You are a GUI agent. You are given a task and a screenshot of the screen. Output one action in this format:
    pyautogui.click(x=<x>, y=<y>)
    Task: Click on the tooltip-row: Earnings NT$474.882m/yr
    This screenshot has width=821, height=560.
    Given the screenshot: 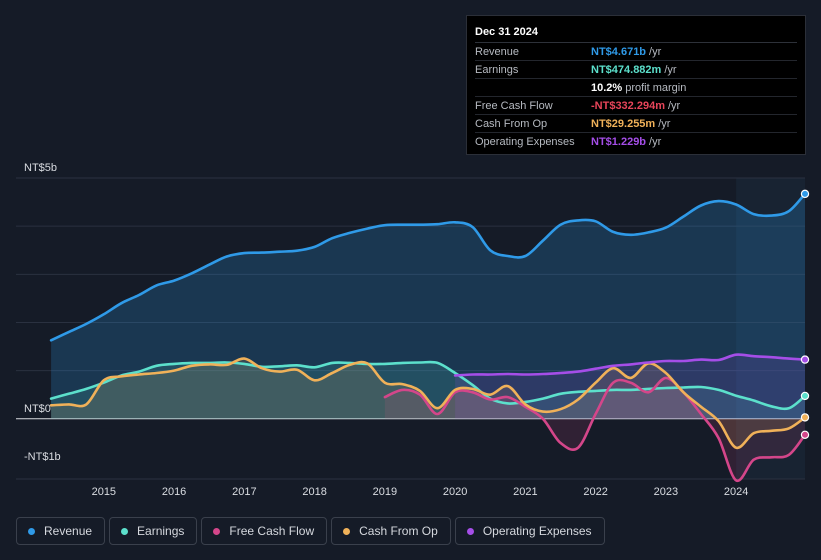 What is the action you would take?
    pyautogui.click(x=636, y=70)
    